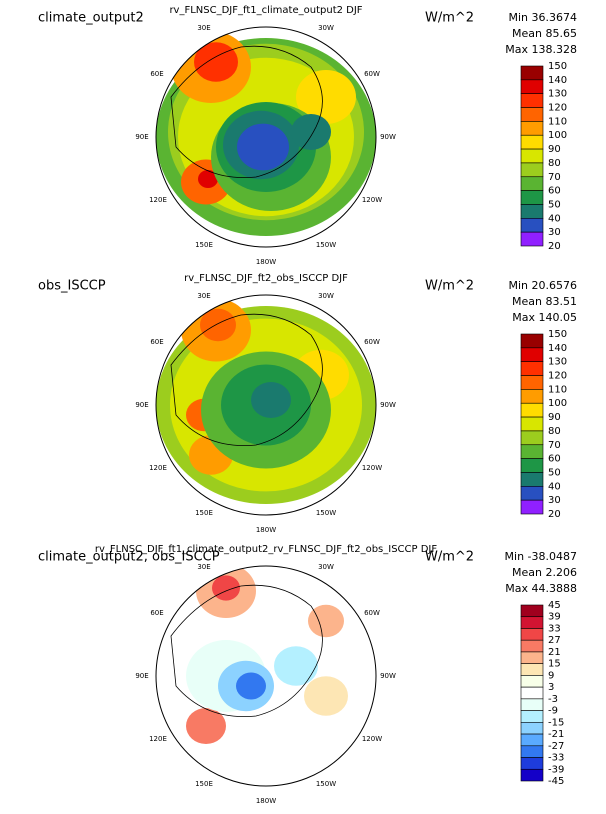  What do you see at coordinates (554, 628) in the screenshot?
I see `colorbar-label: 33` at bounding box center [554, 628].